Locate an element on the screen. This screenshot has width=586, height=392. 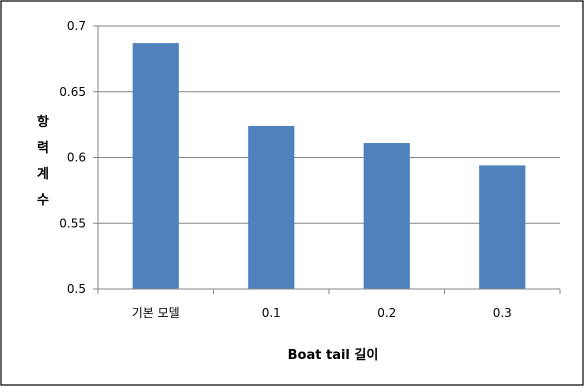
y-axis-title-char: 수 is located at coordinates (43, 200).